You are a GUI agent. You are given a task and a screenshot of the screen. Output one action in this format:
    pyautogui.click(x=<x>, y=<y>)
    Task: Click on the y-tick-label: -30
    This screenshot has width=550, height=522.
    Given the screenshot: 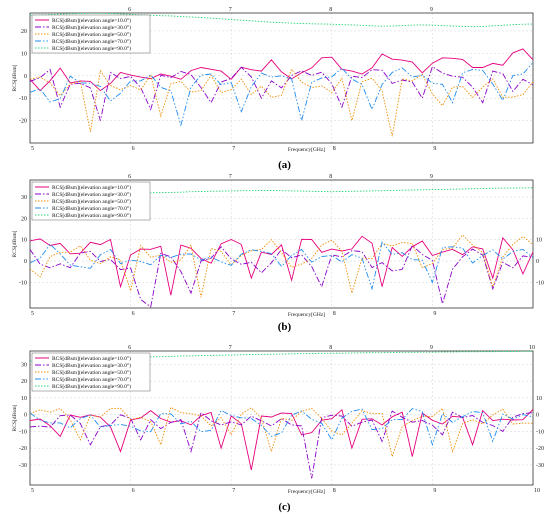 What is the action you would take?
    pyautogui.click(x=23, y=466)
    